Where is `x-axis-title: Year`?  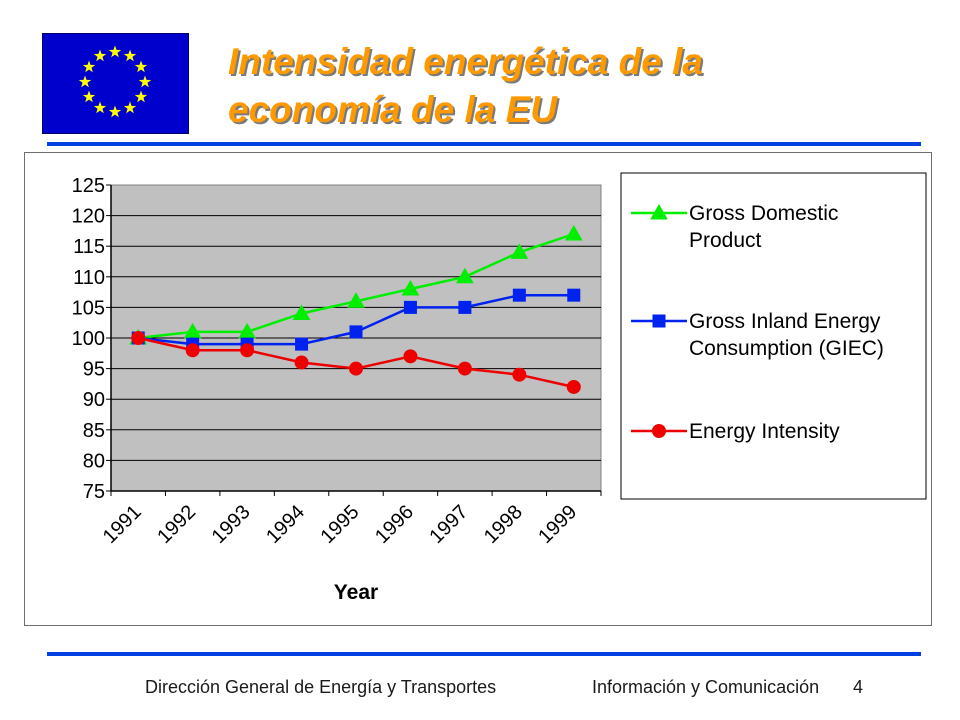
x-axis-title: Year is located at coordinates (356, 592).